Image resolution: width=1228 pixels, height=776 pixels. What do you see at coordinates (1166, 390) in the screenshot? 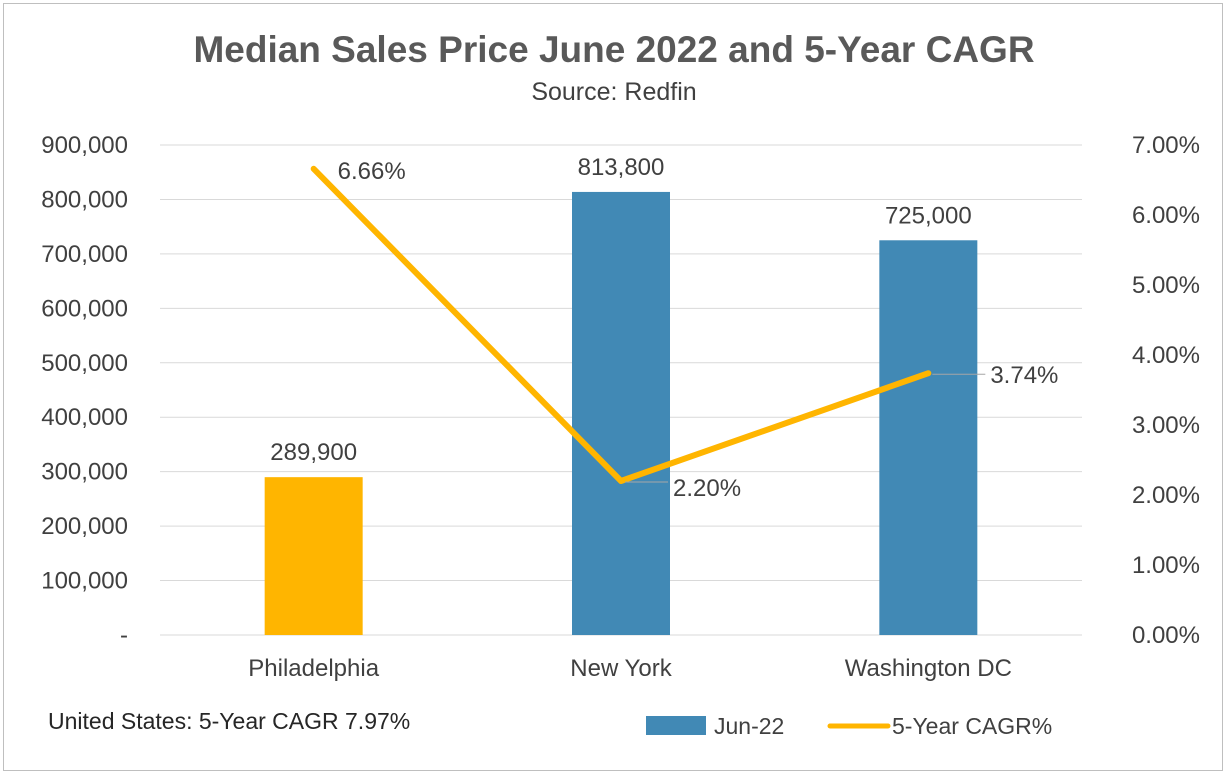
I see `right-axis-ticks: 0.00% 1.00% 2.00% 3.00% 4.00% 5.00% 6.00% 7.00%` at bounding box center [1166, 390].